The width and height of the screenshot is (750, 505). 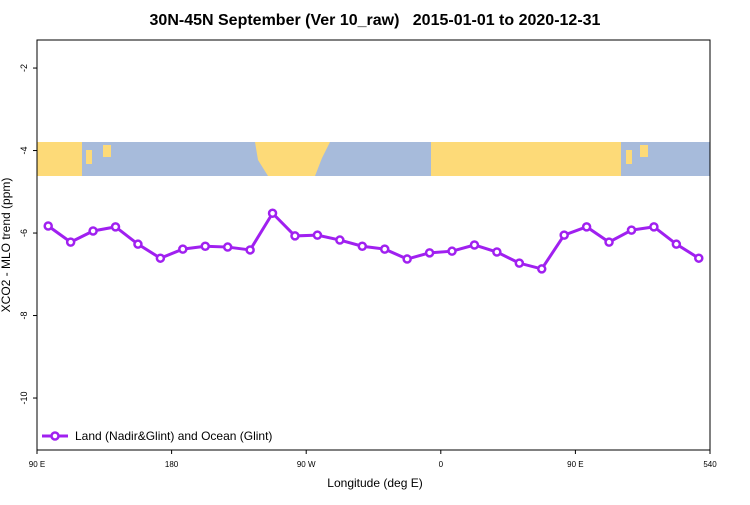 What do you see at coordinates (24, 398) in the screenshot?
I see `y-tick-label: -10` at bounding box center [24, 398].